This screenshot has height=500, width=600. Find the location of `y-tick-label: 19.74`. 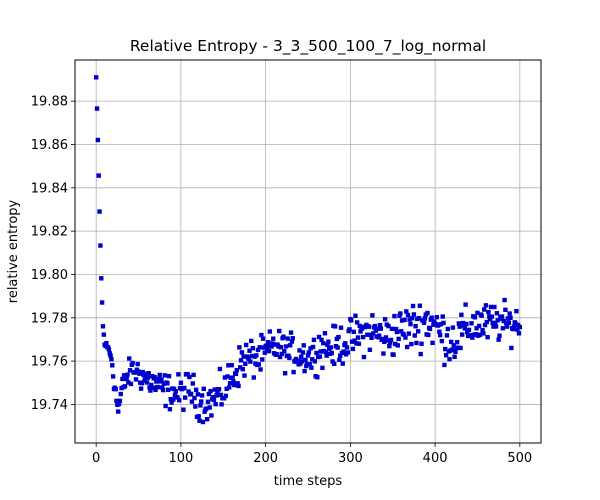

y-tick-label: 19.74 is located at coordinates (49, 405).